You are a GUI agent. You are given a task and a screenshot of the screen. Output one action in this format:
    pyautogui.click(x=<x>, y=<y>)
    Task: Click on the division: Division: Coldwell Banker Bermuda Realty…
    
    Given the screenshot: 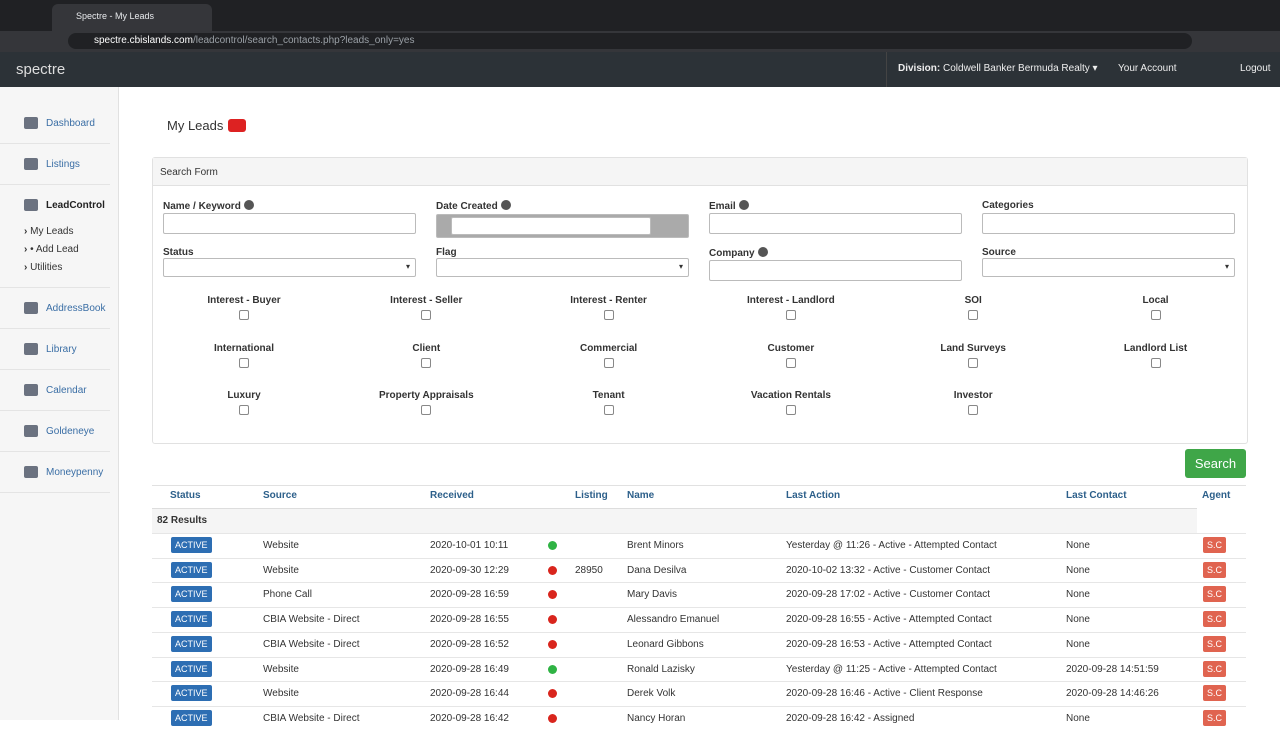 What is the action you would take?
    pyautogui.click(x=998, y=68)
    